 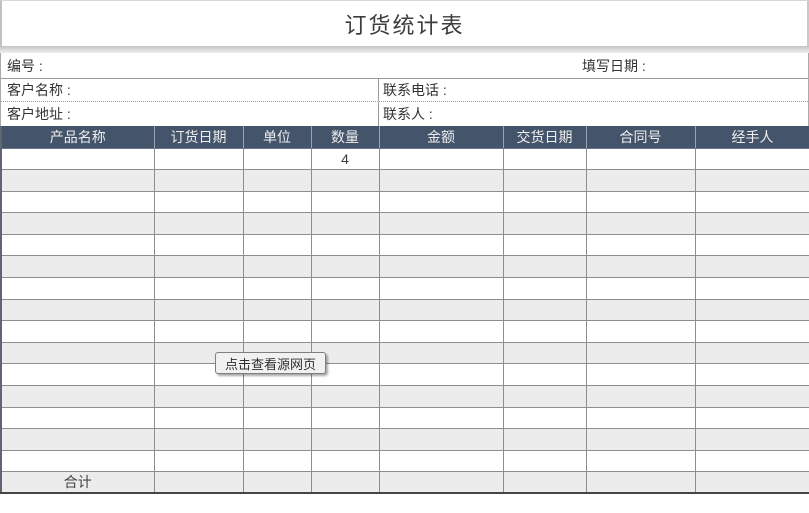 I want to click on header-cell-8: 经手人, so click(x=751, y=137).